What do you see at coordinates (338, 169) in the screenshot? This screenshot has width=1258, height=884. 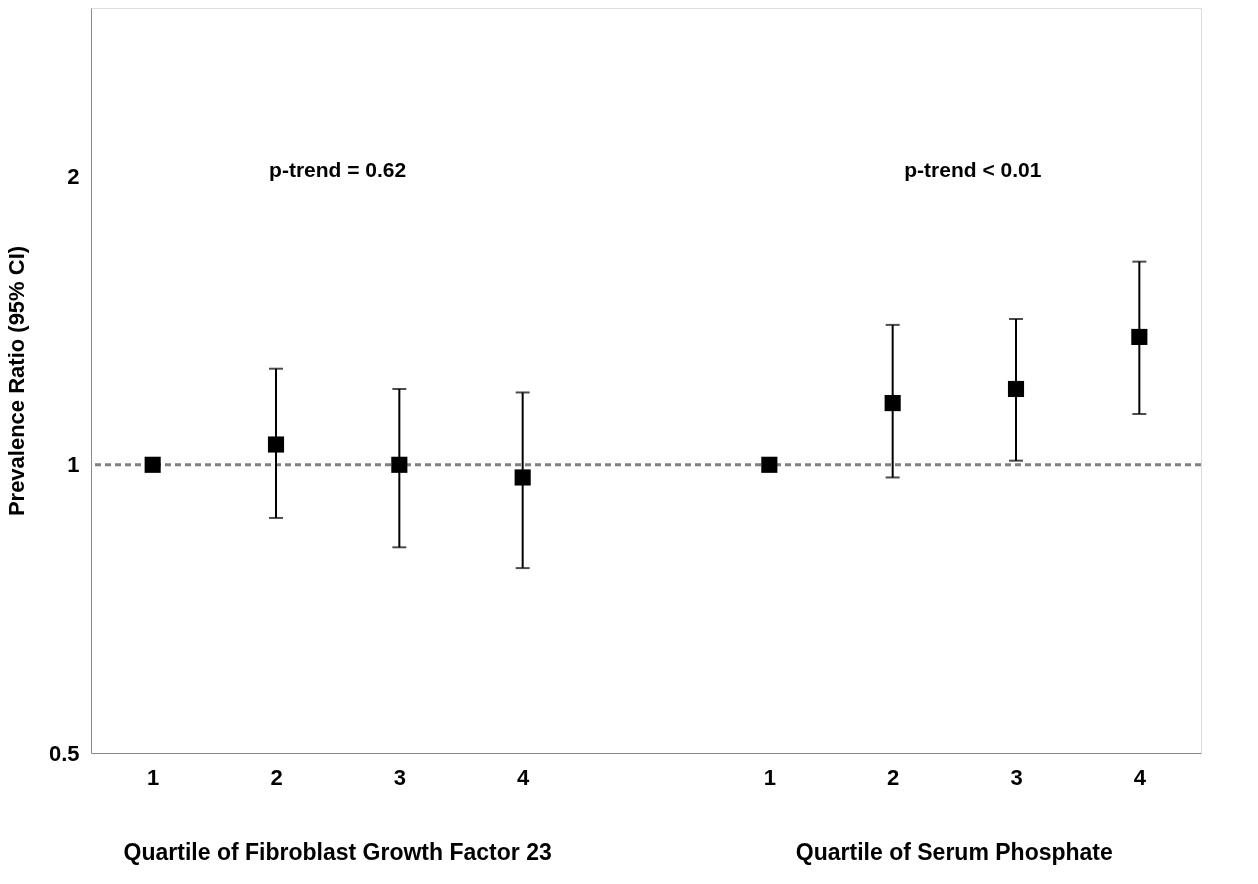 I see `annotation: p-trend = 0.62` at bounding box center [338, 169].